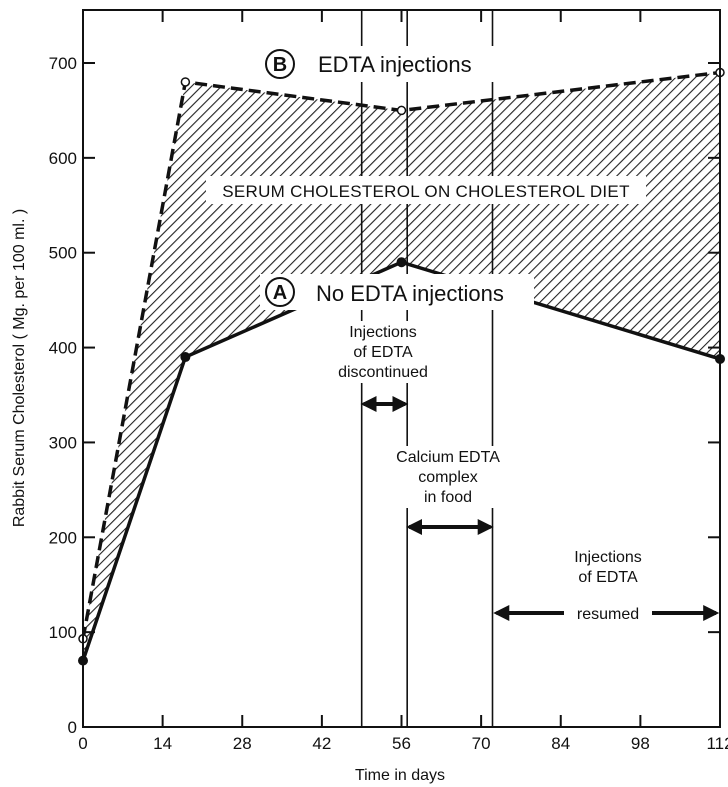  I want to click on band-label: SERUM CHOLESTEROL ON CHOLESTEROL DIET, so click(426, 191).